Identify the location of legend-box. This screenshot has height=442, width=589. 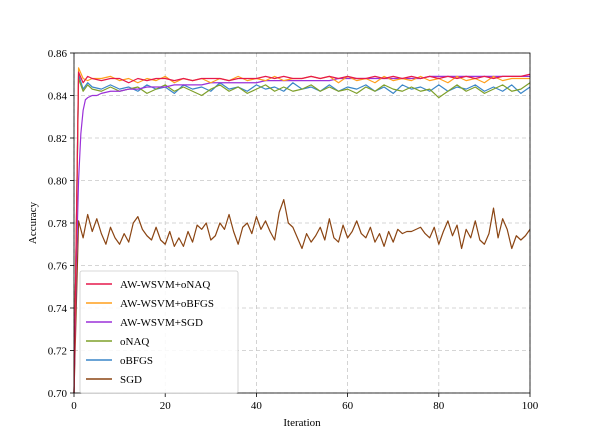
(159, 332).